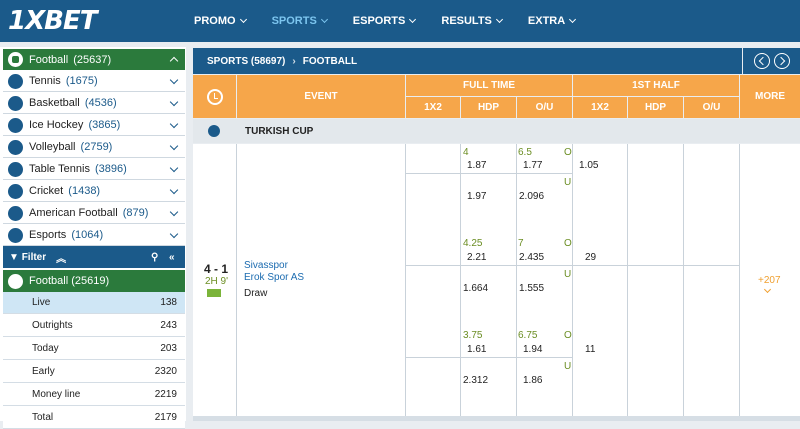 The height and width of the screenshot is (429, 800). What do you see at coordinates (655, 107) in the screenshot?
I see `col-1h-hdp: HDP` at bounding box center [655, 107].